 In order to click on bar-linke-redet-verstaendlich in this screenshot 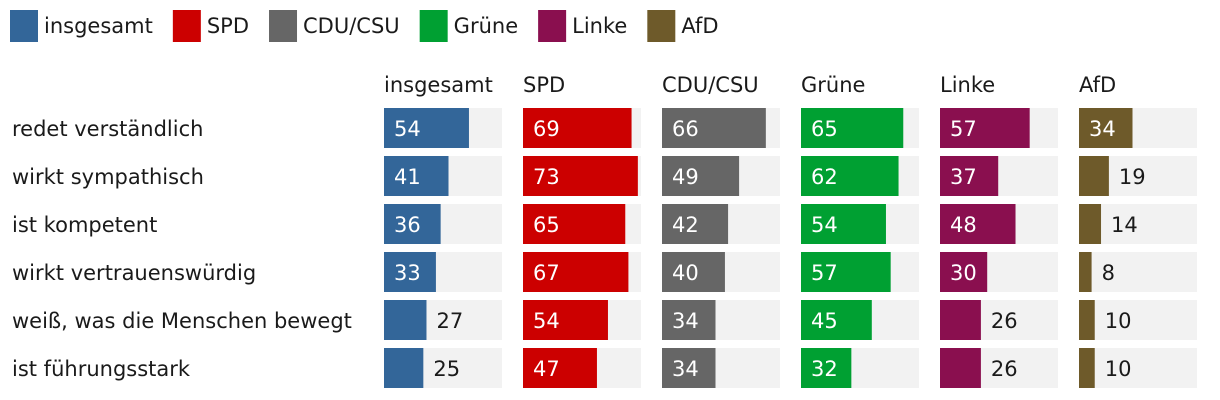, I will do `click(985, 128)`.